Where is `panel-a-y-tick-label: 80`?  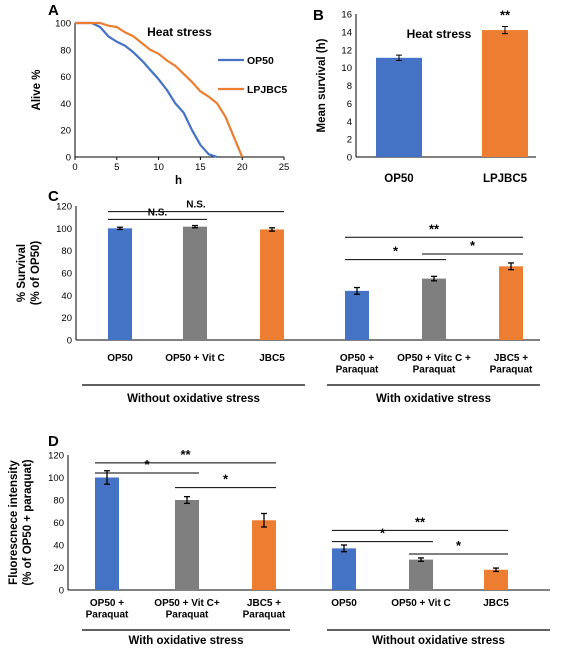 panel-a-y-tick-label: 80 is located at coordinates (65, 50).